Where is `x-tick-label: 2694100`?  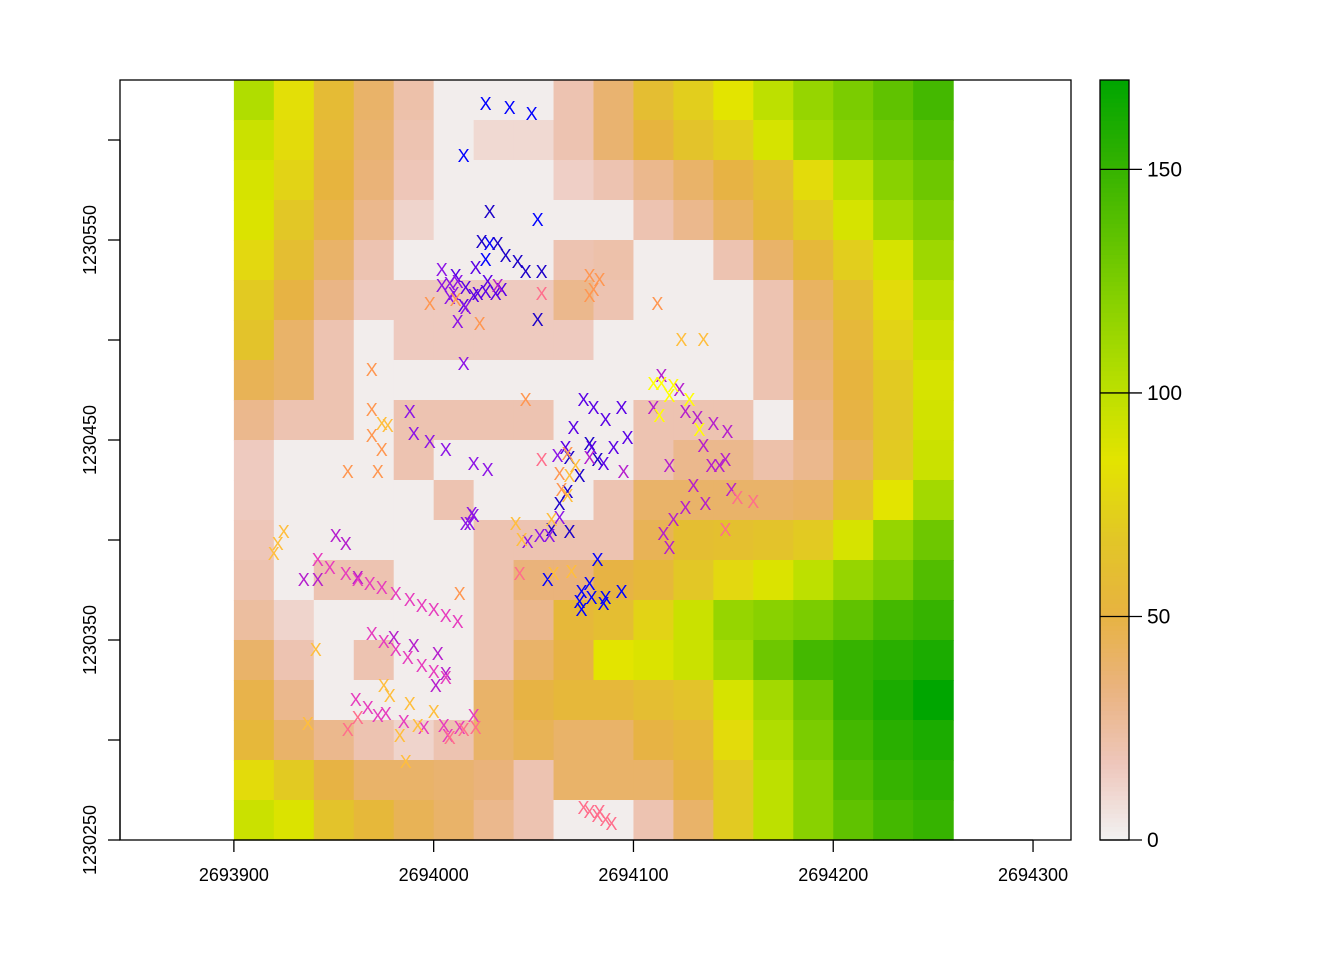
x-tick-label: 2694100 is located at coordinates (633, 875).